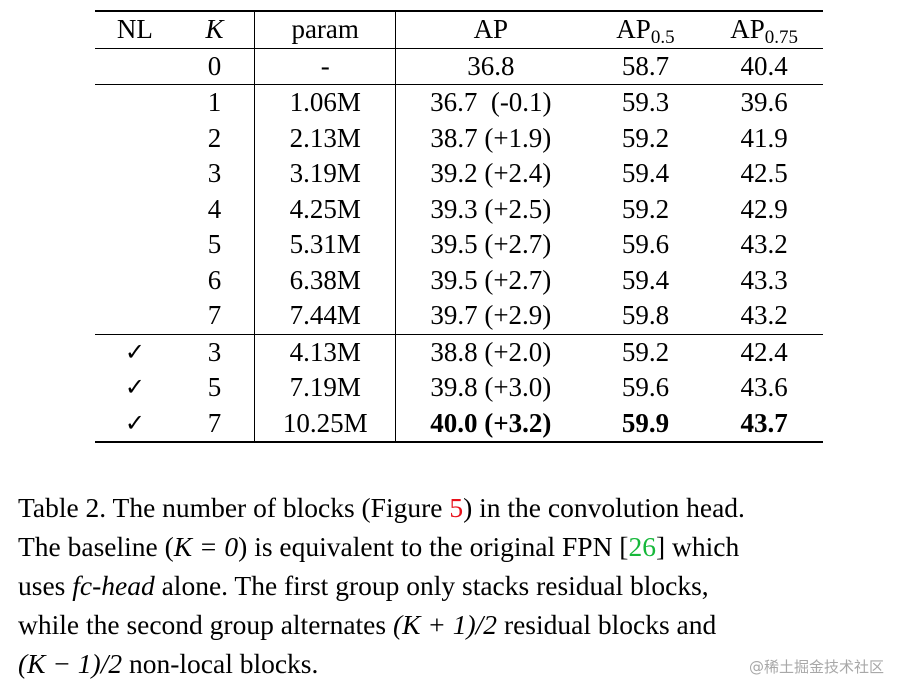  I want to click on cell-param: 7.44M, so click(325, 316).